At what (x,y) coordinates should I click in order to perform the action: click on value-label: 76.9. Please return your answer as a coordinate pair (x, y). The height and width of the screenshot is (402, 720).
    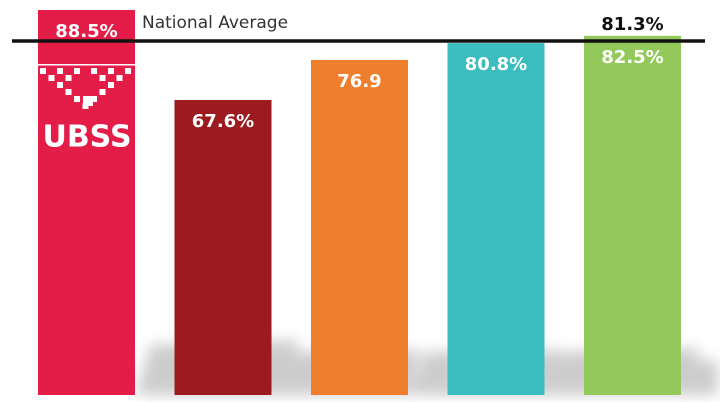
    Looking at the image, I should click on (359, 81).